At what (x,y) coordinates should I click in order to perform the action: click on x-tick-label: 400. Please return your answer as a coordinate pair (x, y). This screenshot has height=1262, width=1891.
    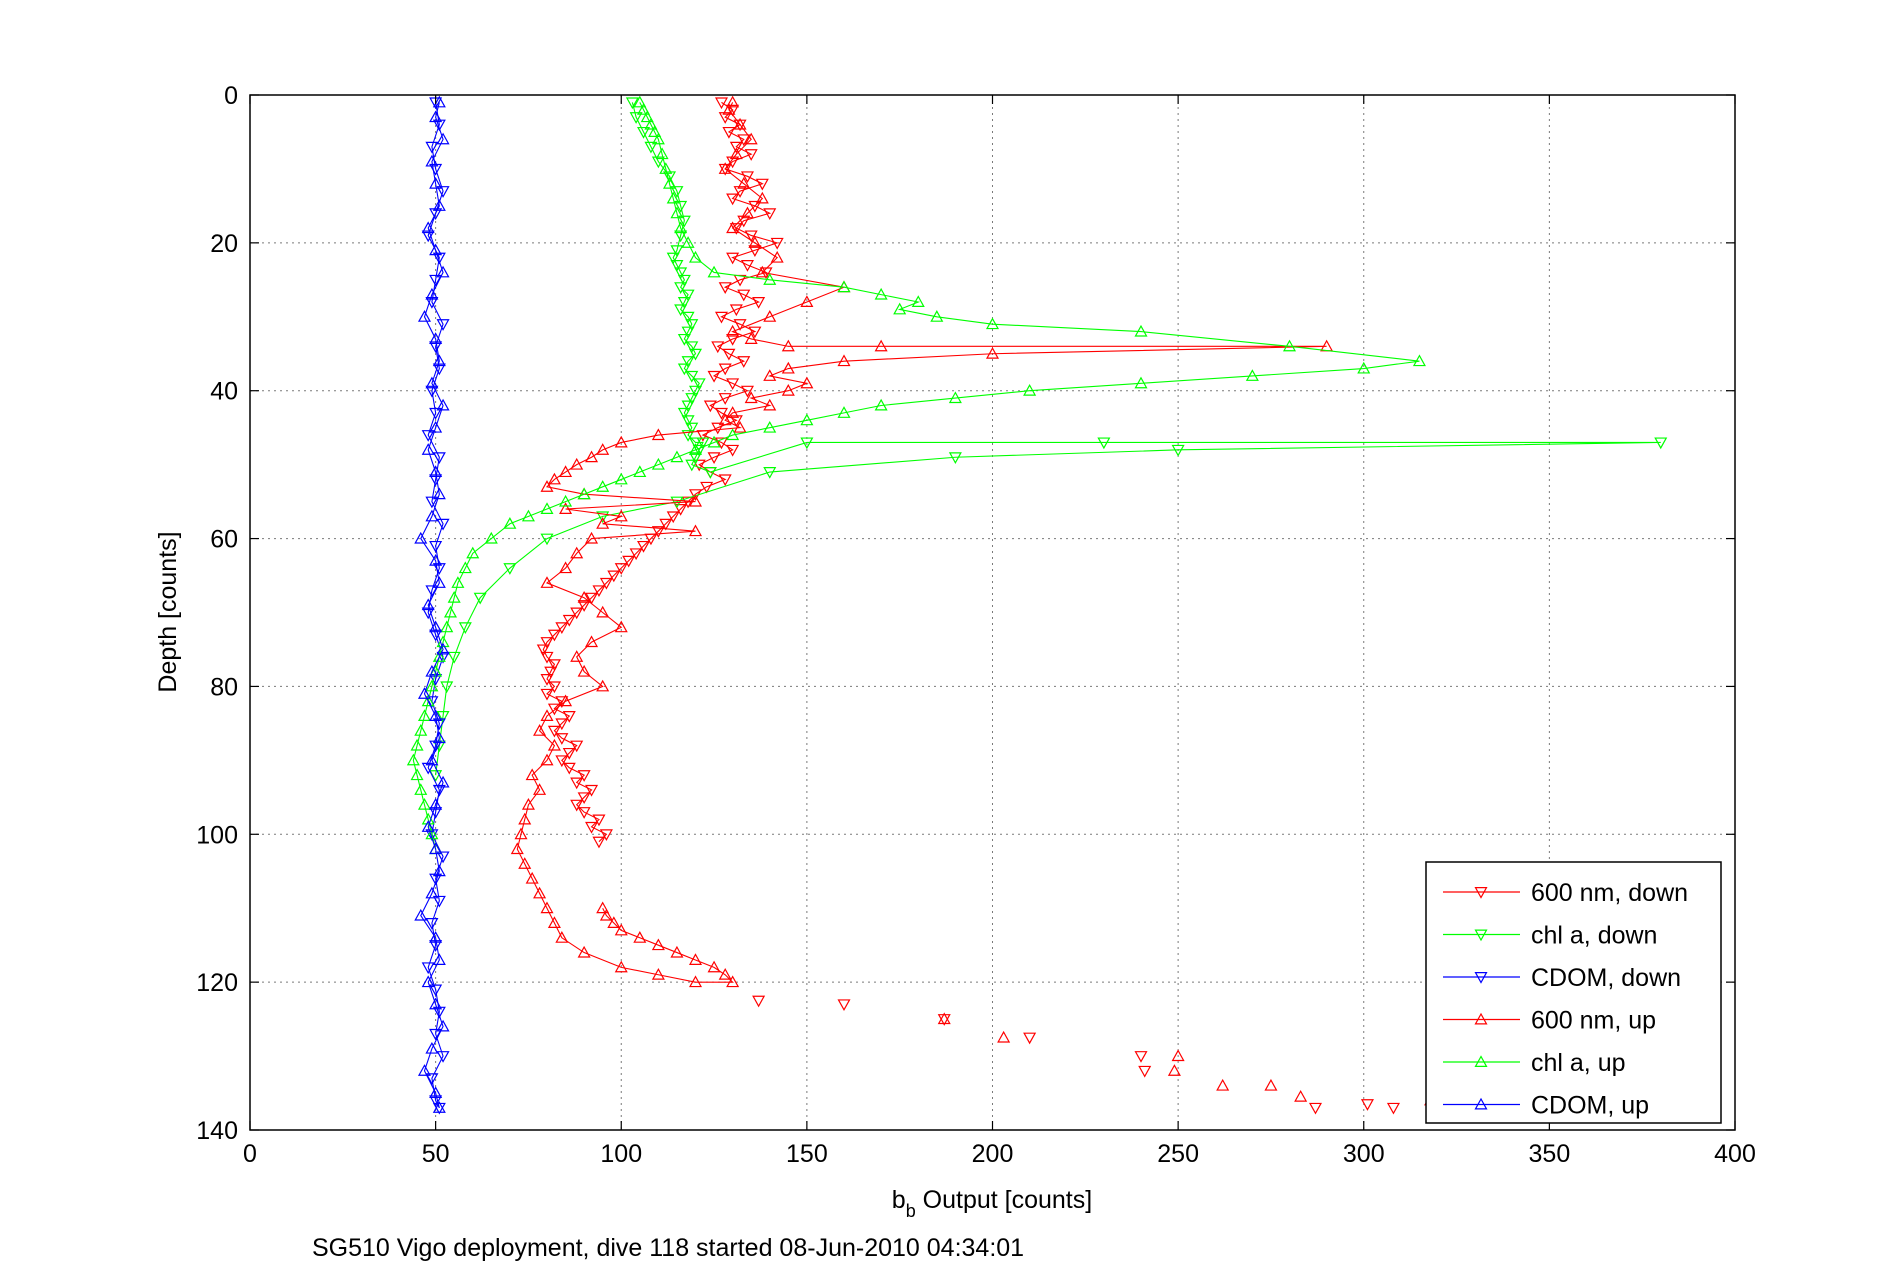
    Looking at the image, I should click on (1735, 1154).